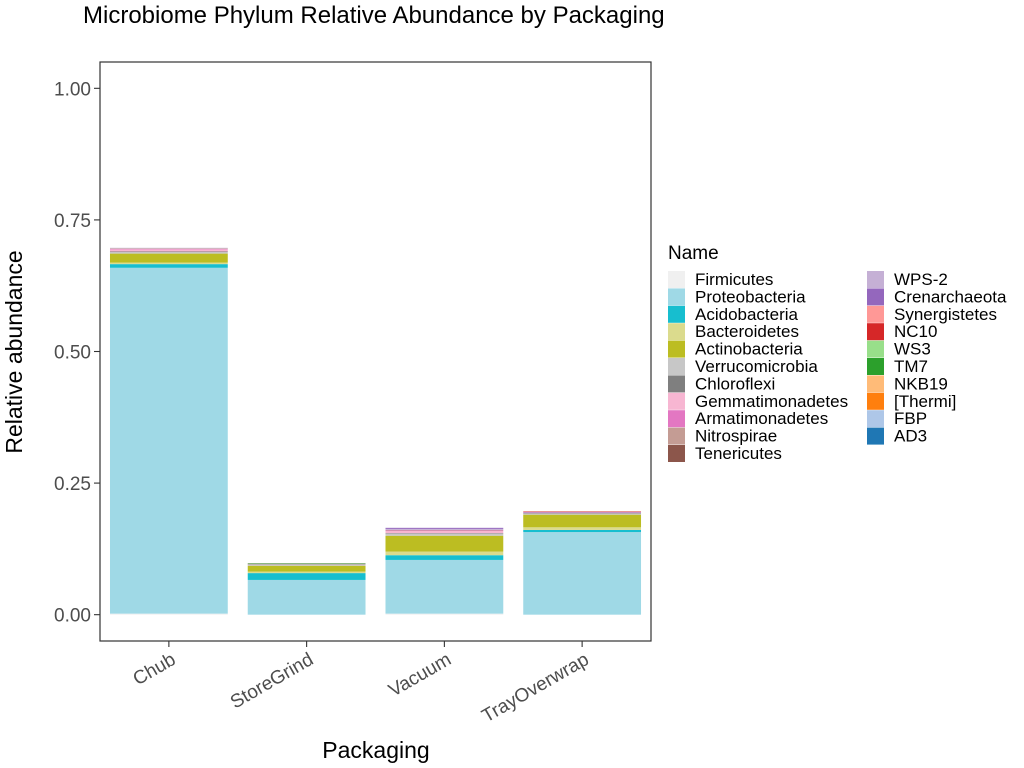 This screenshot has width=1024, height=768. Describe the element at coordinates (734, 279) in the screenshot. I see `legend-label: Firmicutes` at that location.